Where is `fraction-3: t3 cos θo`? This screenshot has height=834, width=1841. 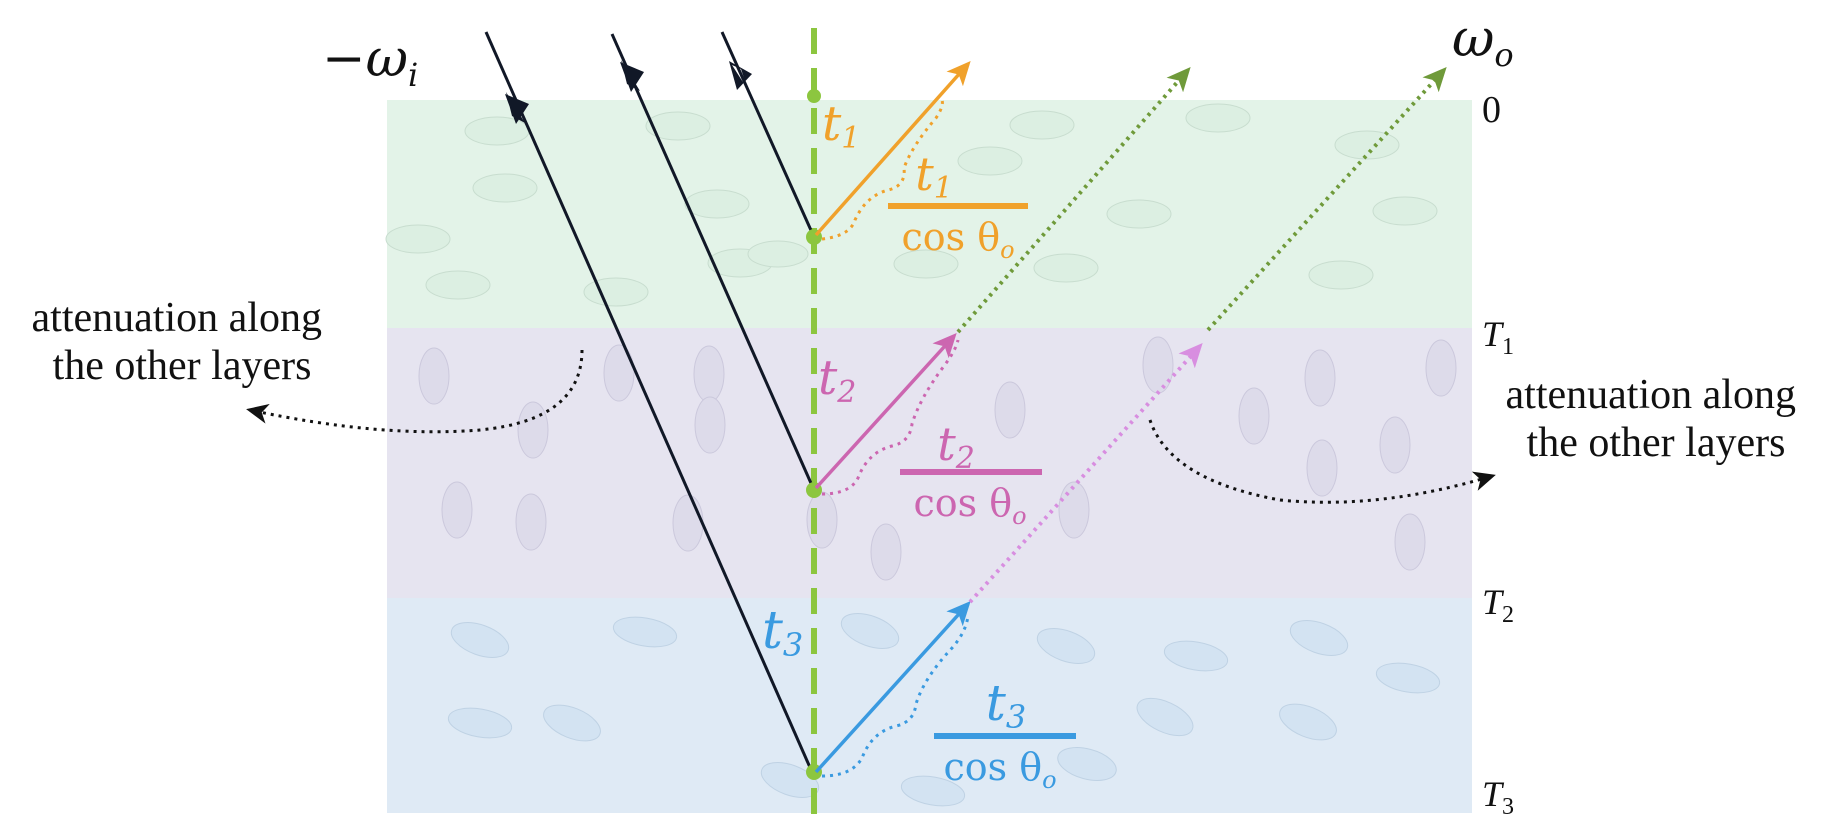
fraction-3: t3 cos θo is located at coordinates (1005, 734).